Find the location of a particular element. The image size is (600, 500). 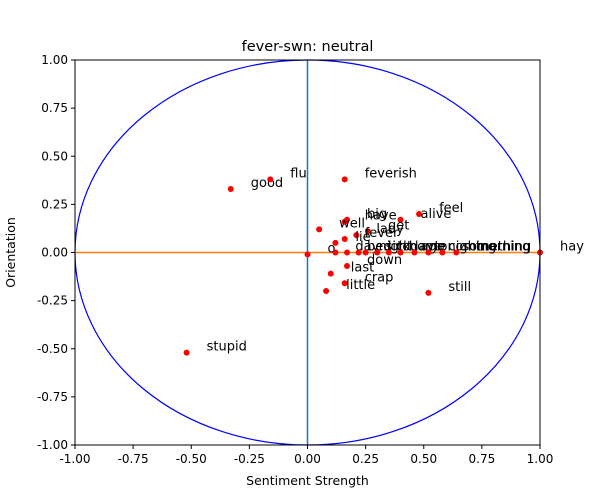

point-label: have is located at coordinates (381, 216).